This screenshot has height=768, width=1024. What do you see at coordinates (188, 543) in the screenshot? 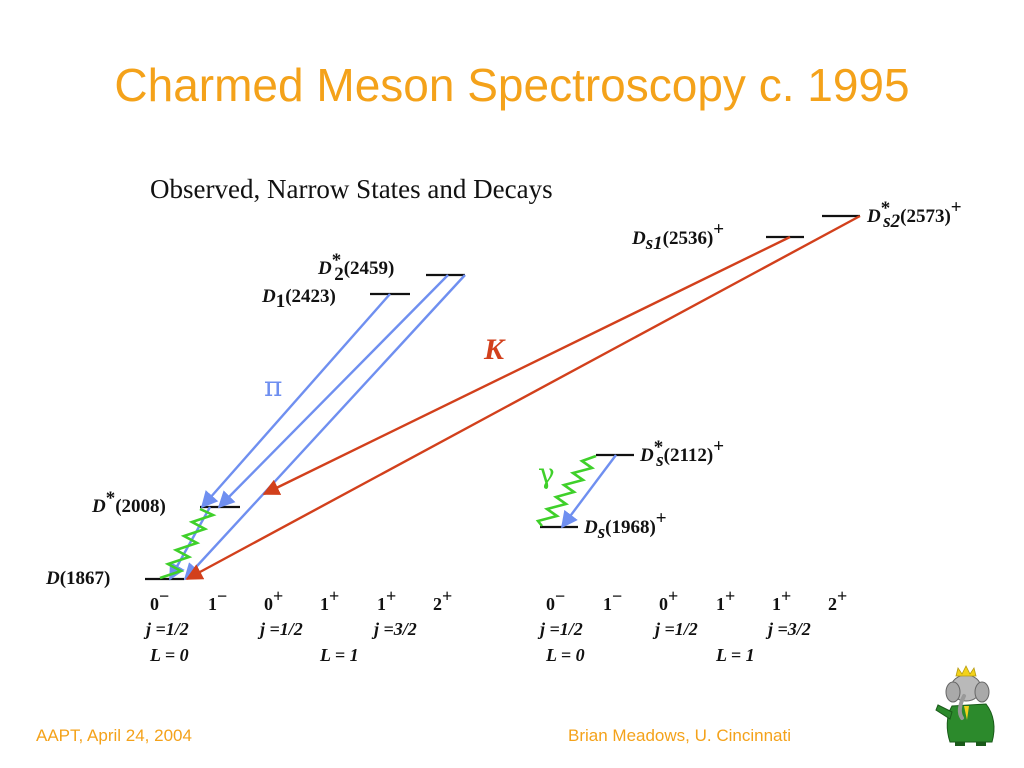
I see `photon-wave-dstar-to-d` at bounding box center [188, 543].